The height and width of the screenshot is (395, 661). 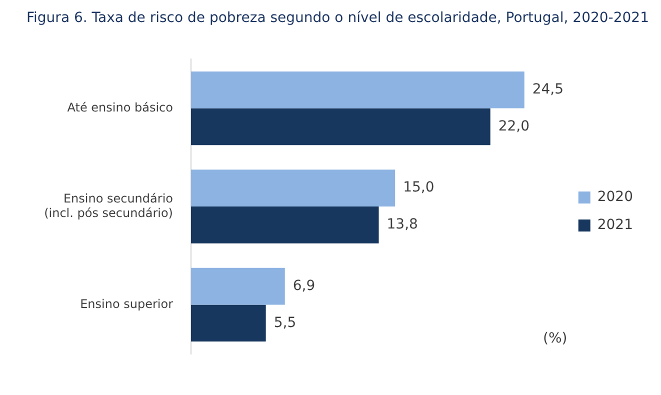 What do you see at coordinates (548, 90) in the screenshot?
I see `data-label: 24,5` at bounding box center [548, 90].